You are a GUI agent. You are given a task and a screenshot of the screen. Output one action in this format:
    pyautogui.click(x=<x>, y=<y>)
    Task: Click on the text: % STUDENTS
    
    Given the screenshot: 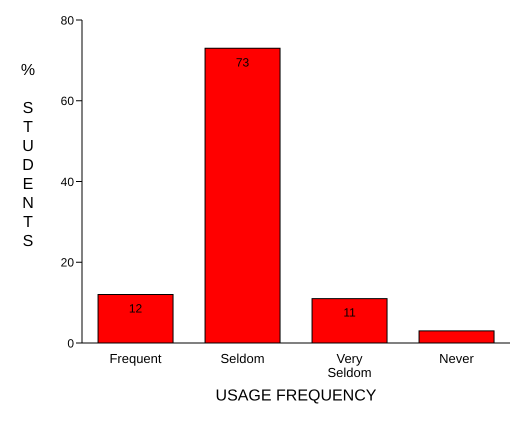 What is the action you would take?
    pyautogui.click(x=28, y=156)
    